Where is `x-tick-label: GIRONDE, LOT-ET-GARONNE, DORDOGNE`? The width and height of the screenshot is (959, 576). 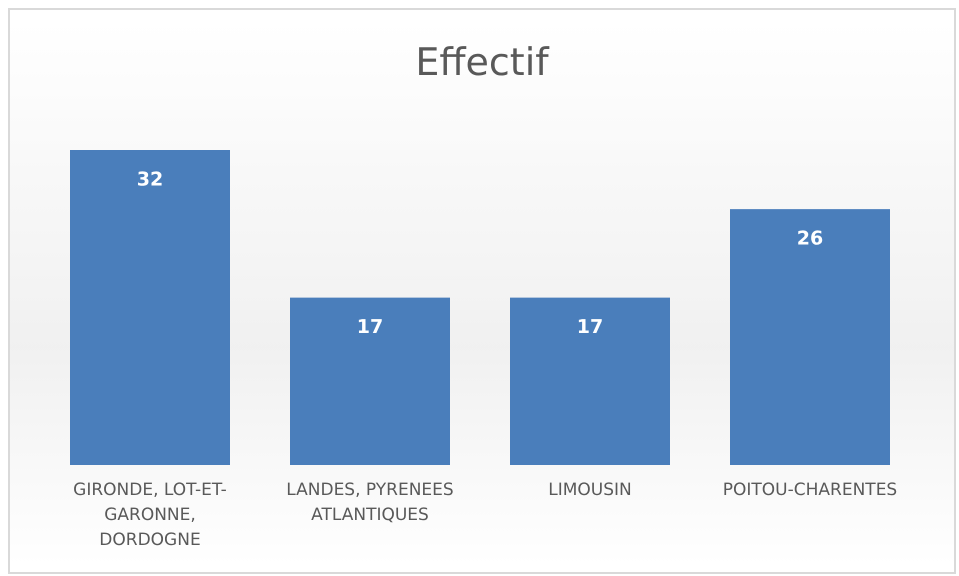 x-tick-label: GIRONDE, LOT-ET-GARONNE, DORDOGNE is located at coordinates (150, 515).